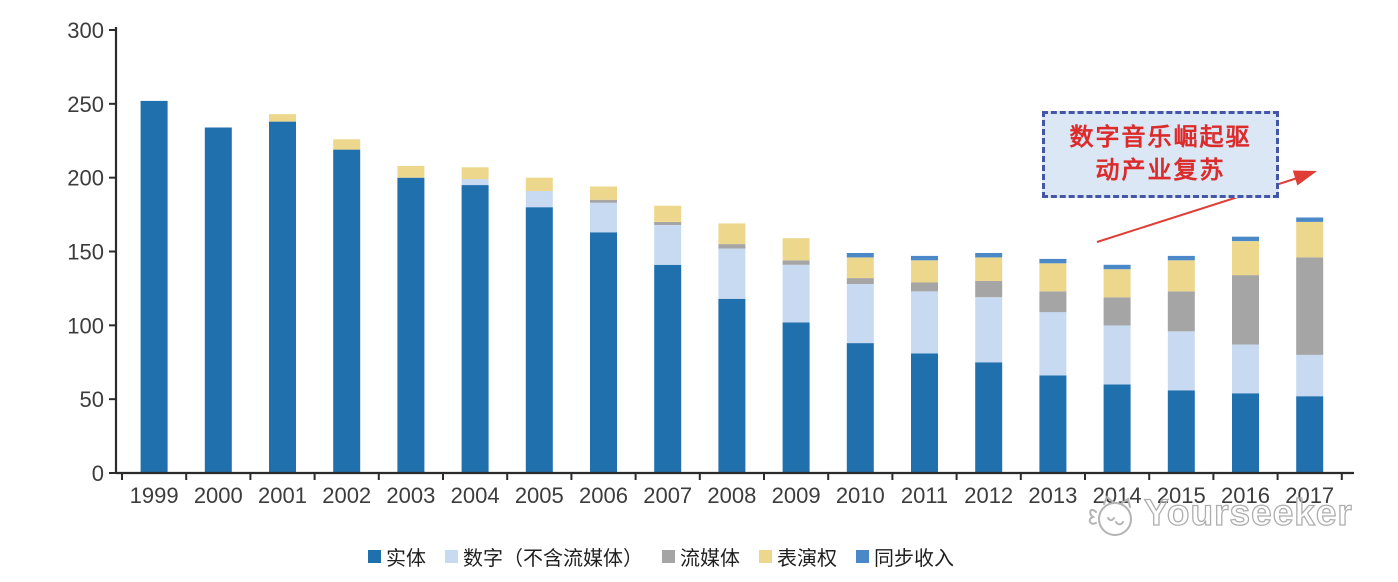  Describe the element at coordinates (282, 495) in the screenshot. I see `x-axis-label-2001: 2001` at that location.